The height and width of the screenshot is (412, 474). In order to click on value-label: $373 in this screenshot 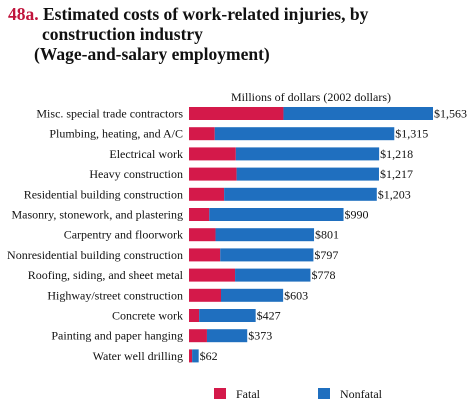, I will do `click(260, 336)`.